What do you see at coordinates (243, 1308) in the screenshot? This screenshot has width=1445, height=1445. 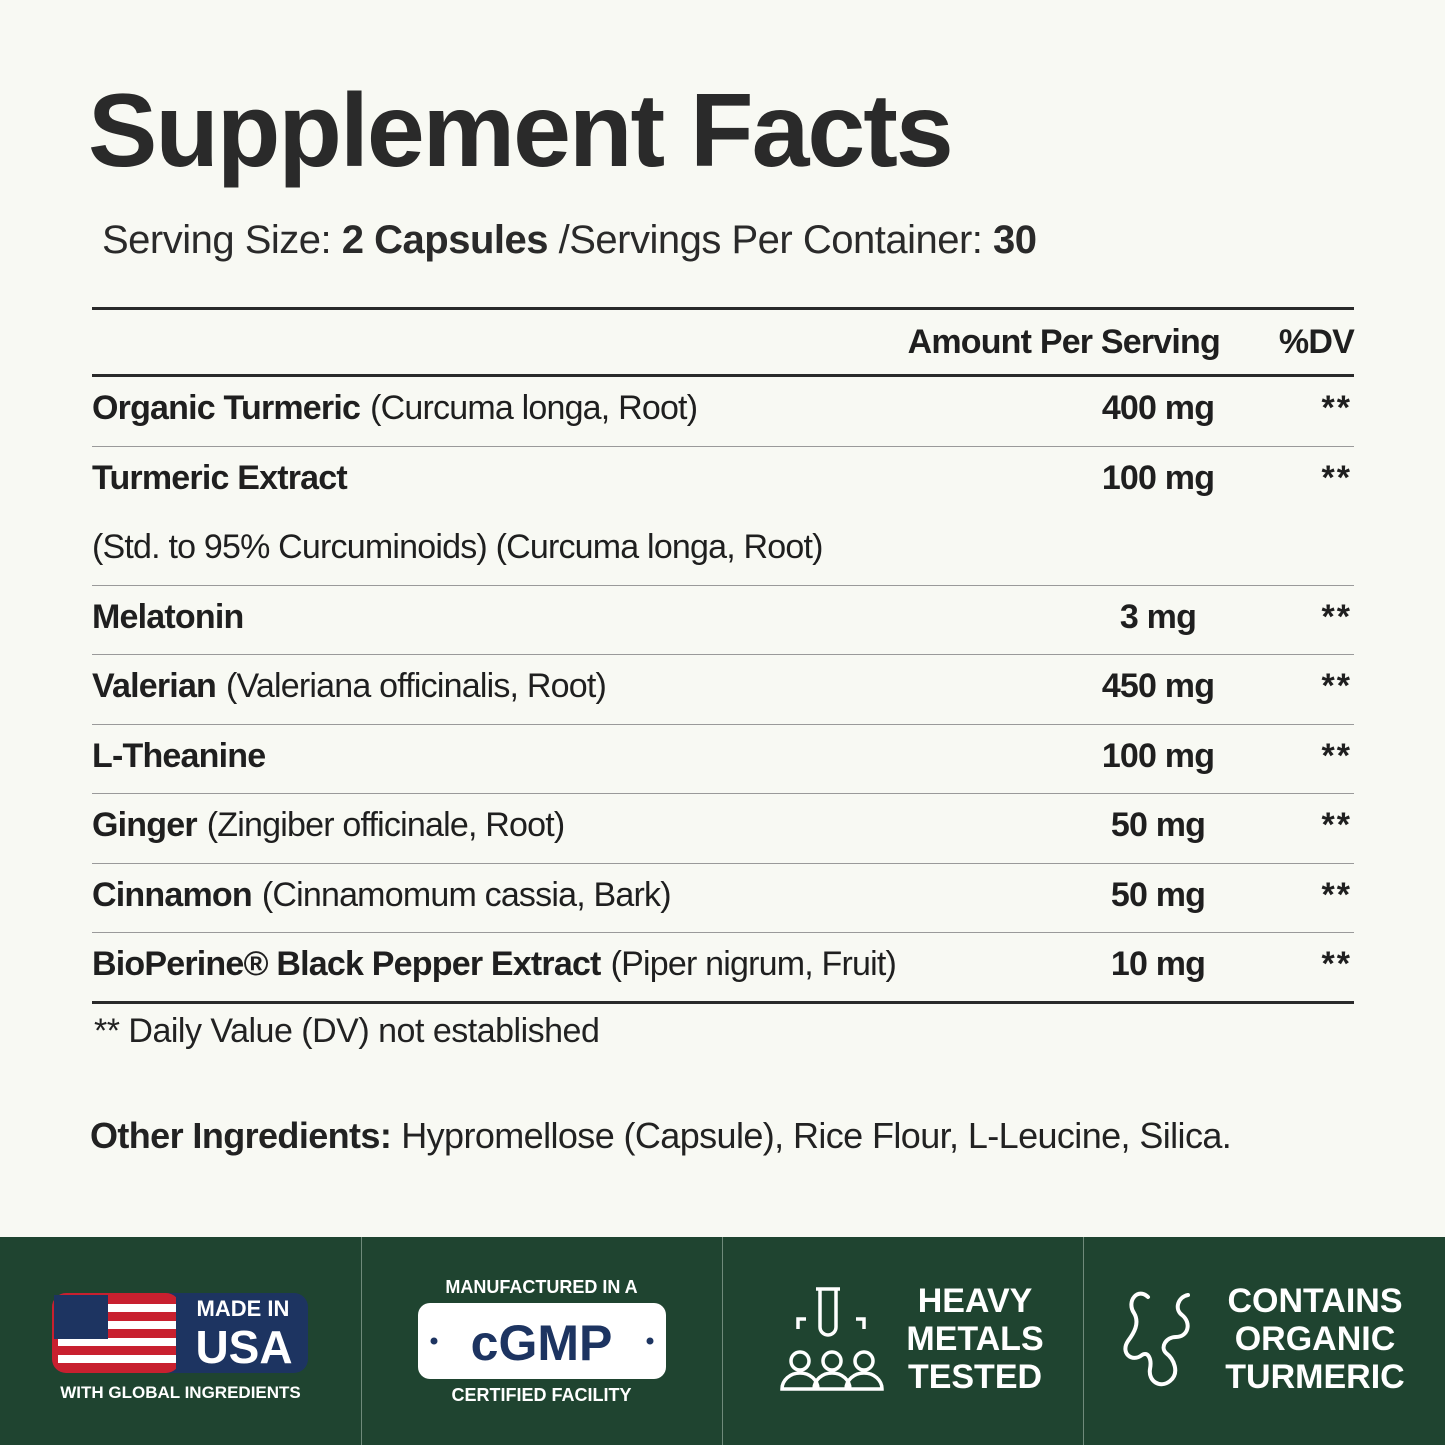 I see `badge-text: MADE IN` at bounding box center [243, 1308].